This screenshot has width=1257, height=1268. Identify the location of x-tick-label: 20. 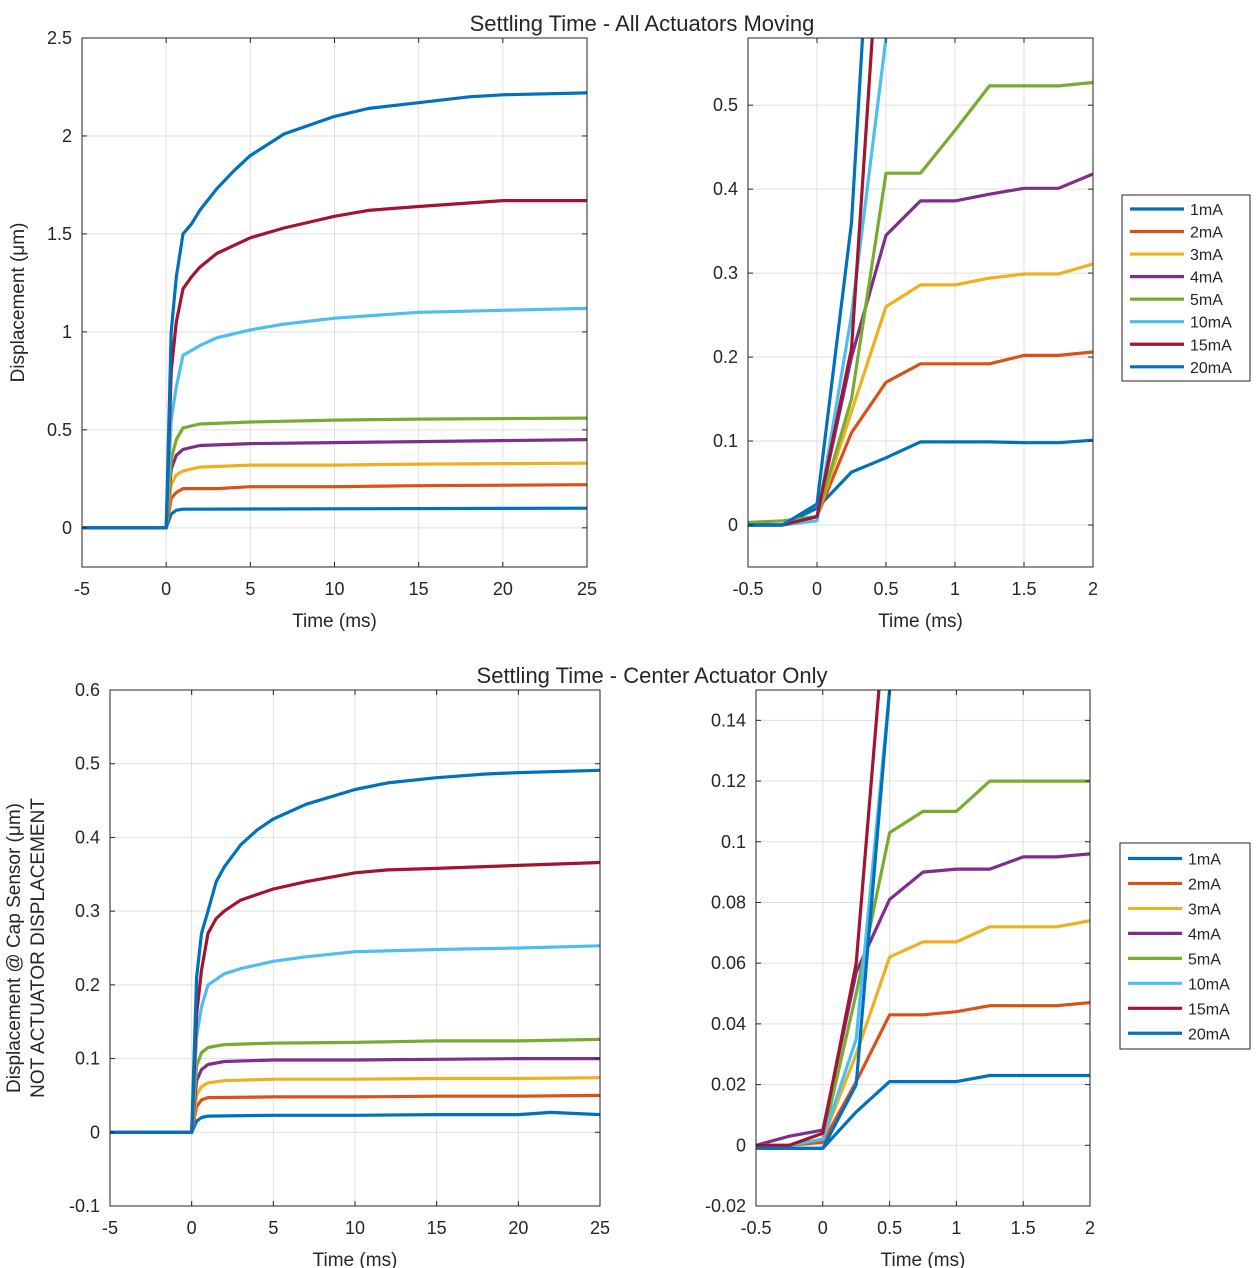
(518, 1228).